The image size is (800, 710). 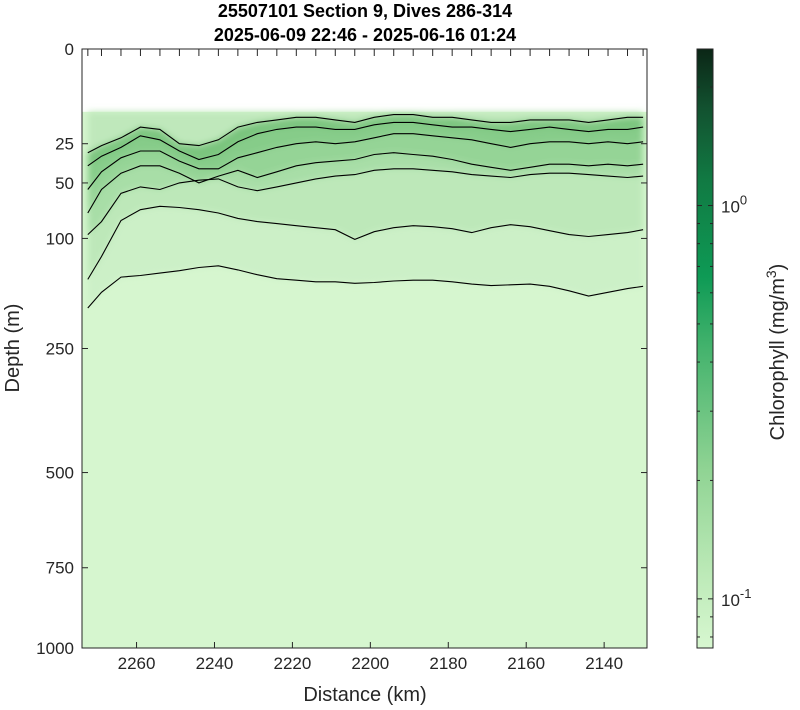 I want to click on y-tick-label: 25, so click(x=64, y=144).